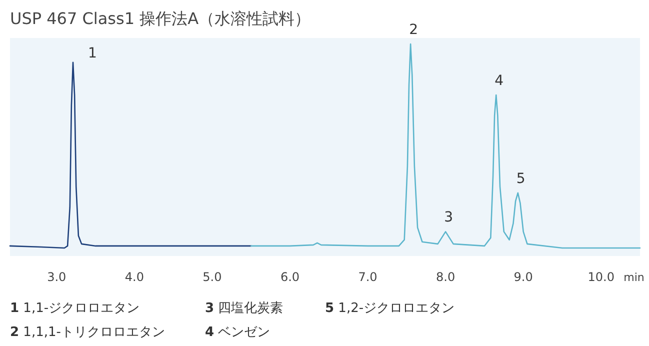 This screenshot has width=649, height=346. Describe the element at coordinates (390, 308) in the screenshot. I see `text: 5 1,2-ジクロロエタン` at that location.